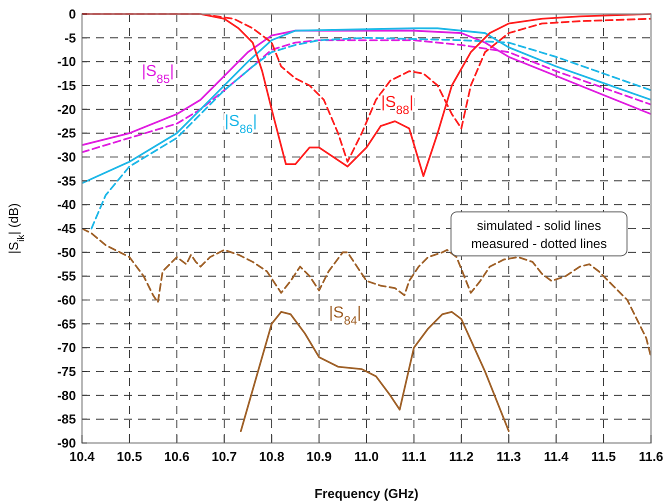  What do you see at coordinates (66, 62) in the screenshot?
I see `y-tick-label: -10` at bounding box center [66, 62].